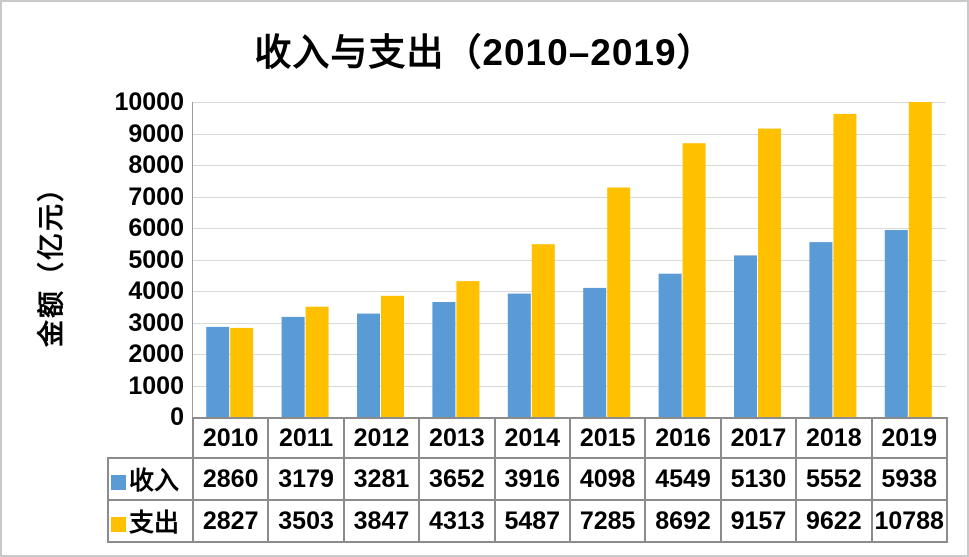 The width and height of the screenshot is (969, 557). What do you see at coordinates (532, 438) in the screenshot?
I see `year-label: 2014` at bounding box center [532, 438].